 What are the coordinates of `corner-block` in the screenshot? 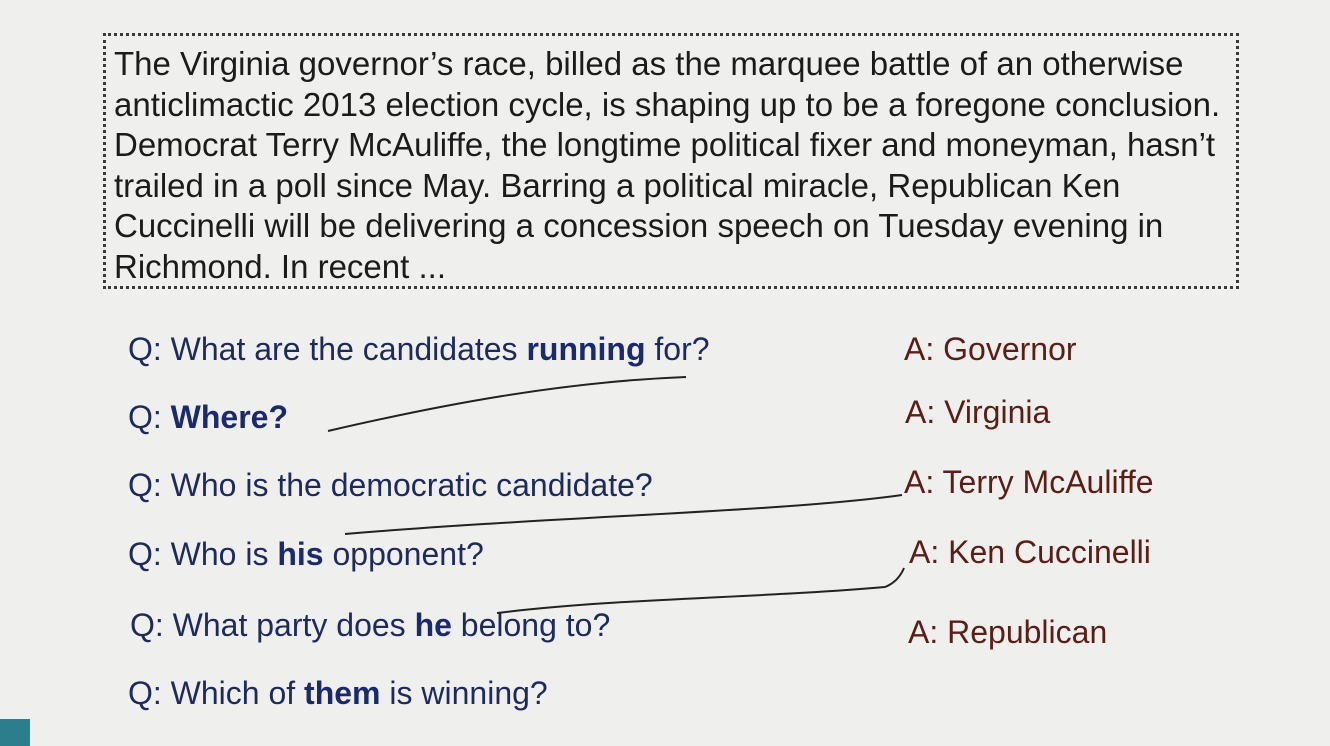 It's located at (15, 732).